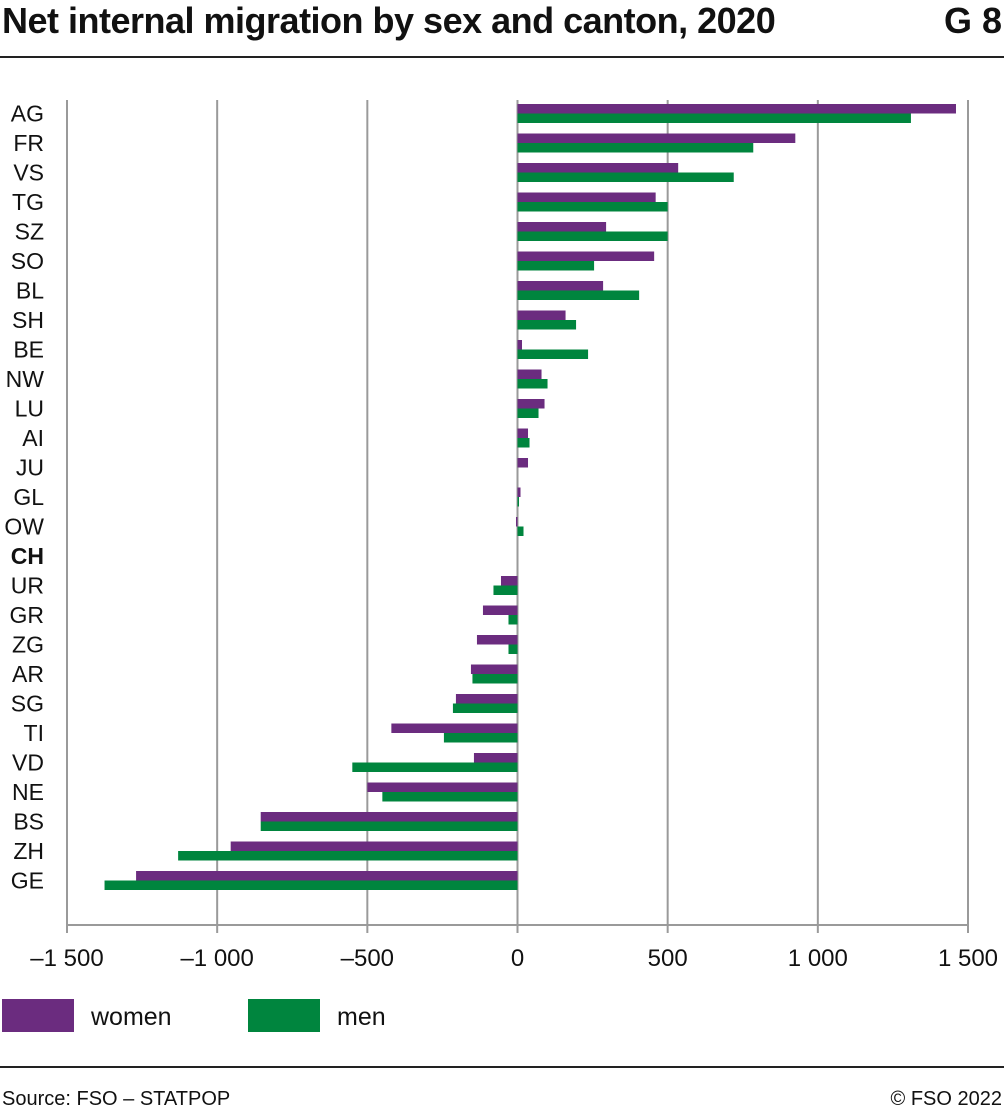 This screenshot has height=1115, width=1004. What do you see at coordinates (494, 669) in the screenshot?
I see `bar-women-ar` at bounding box center [494, 669].